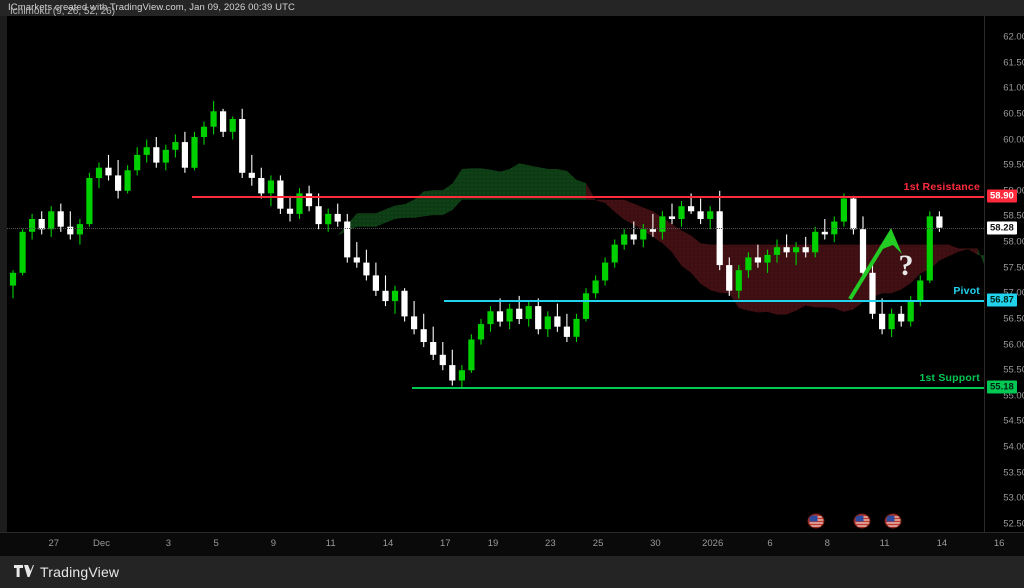 The image size is (1024, 588). I want to click on price-tick: 55.00, so click(1013, 396).